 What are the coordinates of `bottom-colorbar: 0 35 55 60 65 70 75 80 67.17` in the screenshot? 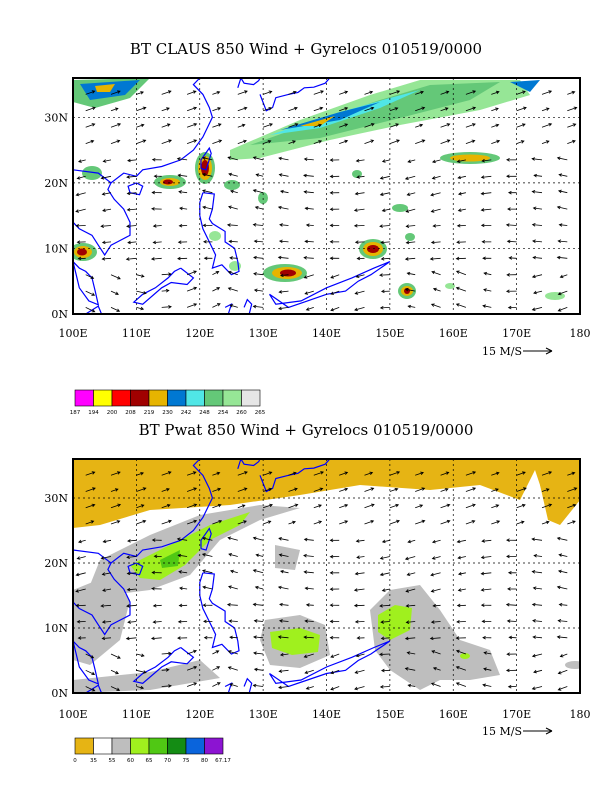 It's located at (152, 750).